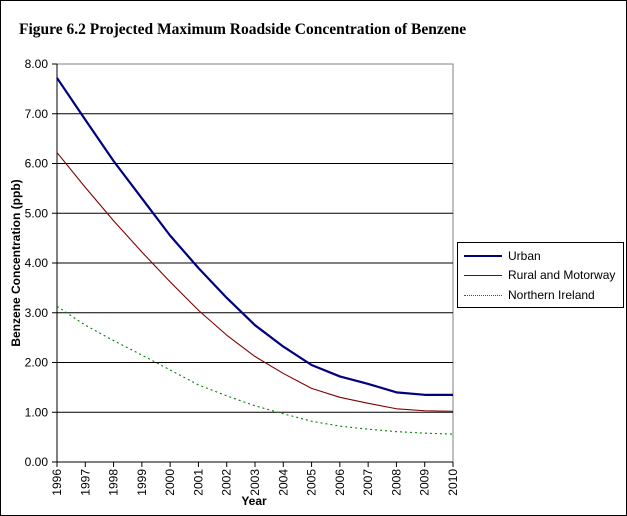 This screenshot has width=627, height=516. What do you see at coordinates (37, 313) in the screenshot?
I see `y-tick-label: 3.00` at bounding box center [37, 313].